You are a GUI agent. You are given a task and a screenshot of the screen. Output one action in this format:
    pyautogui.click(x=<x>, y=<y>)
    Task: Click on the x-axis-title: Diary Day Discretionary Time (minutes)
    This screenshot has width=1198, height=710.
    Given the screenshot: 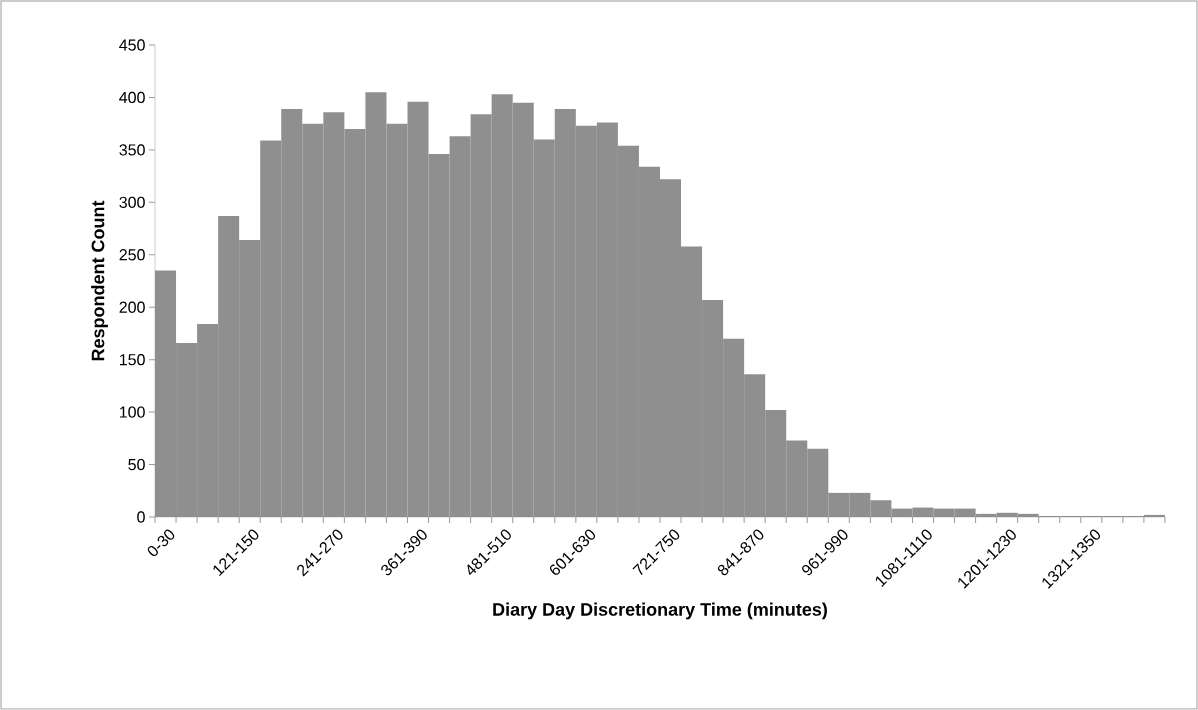 What is the action you would take?
    pyautogui.click(x=660, y=611)
    